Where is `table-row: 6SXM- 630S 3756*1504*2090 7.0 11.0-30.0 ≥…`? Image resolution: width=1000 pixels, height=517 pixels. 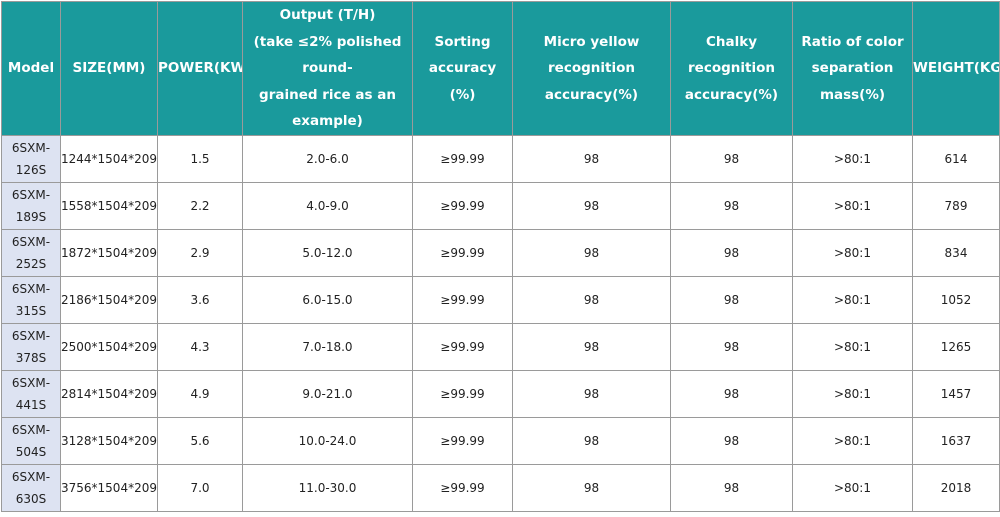
table-row: 6SXM- 630S 3756*1504*2090 7.0 11.0-30.0 ≥… is located at coordinates (500, 488).